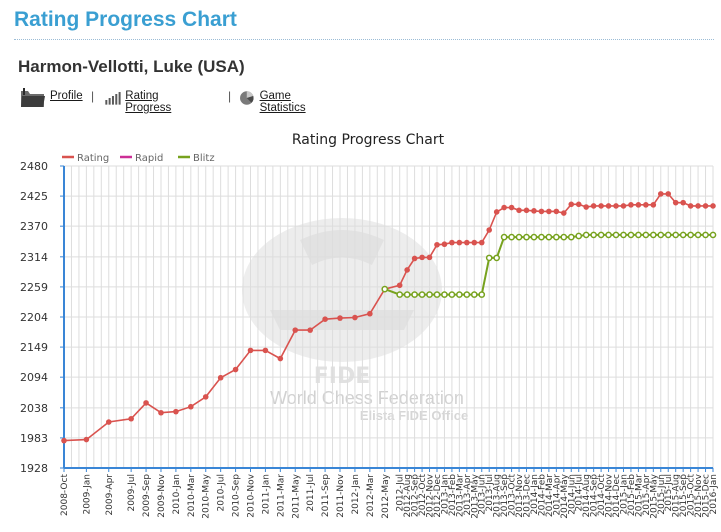 This screenshot has height=532, width=721. Describe the element at coordinates (587, 496) in the screenshot. I see `x-tick-label: 2014-Aug` at that location.